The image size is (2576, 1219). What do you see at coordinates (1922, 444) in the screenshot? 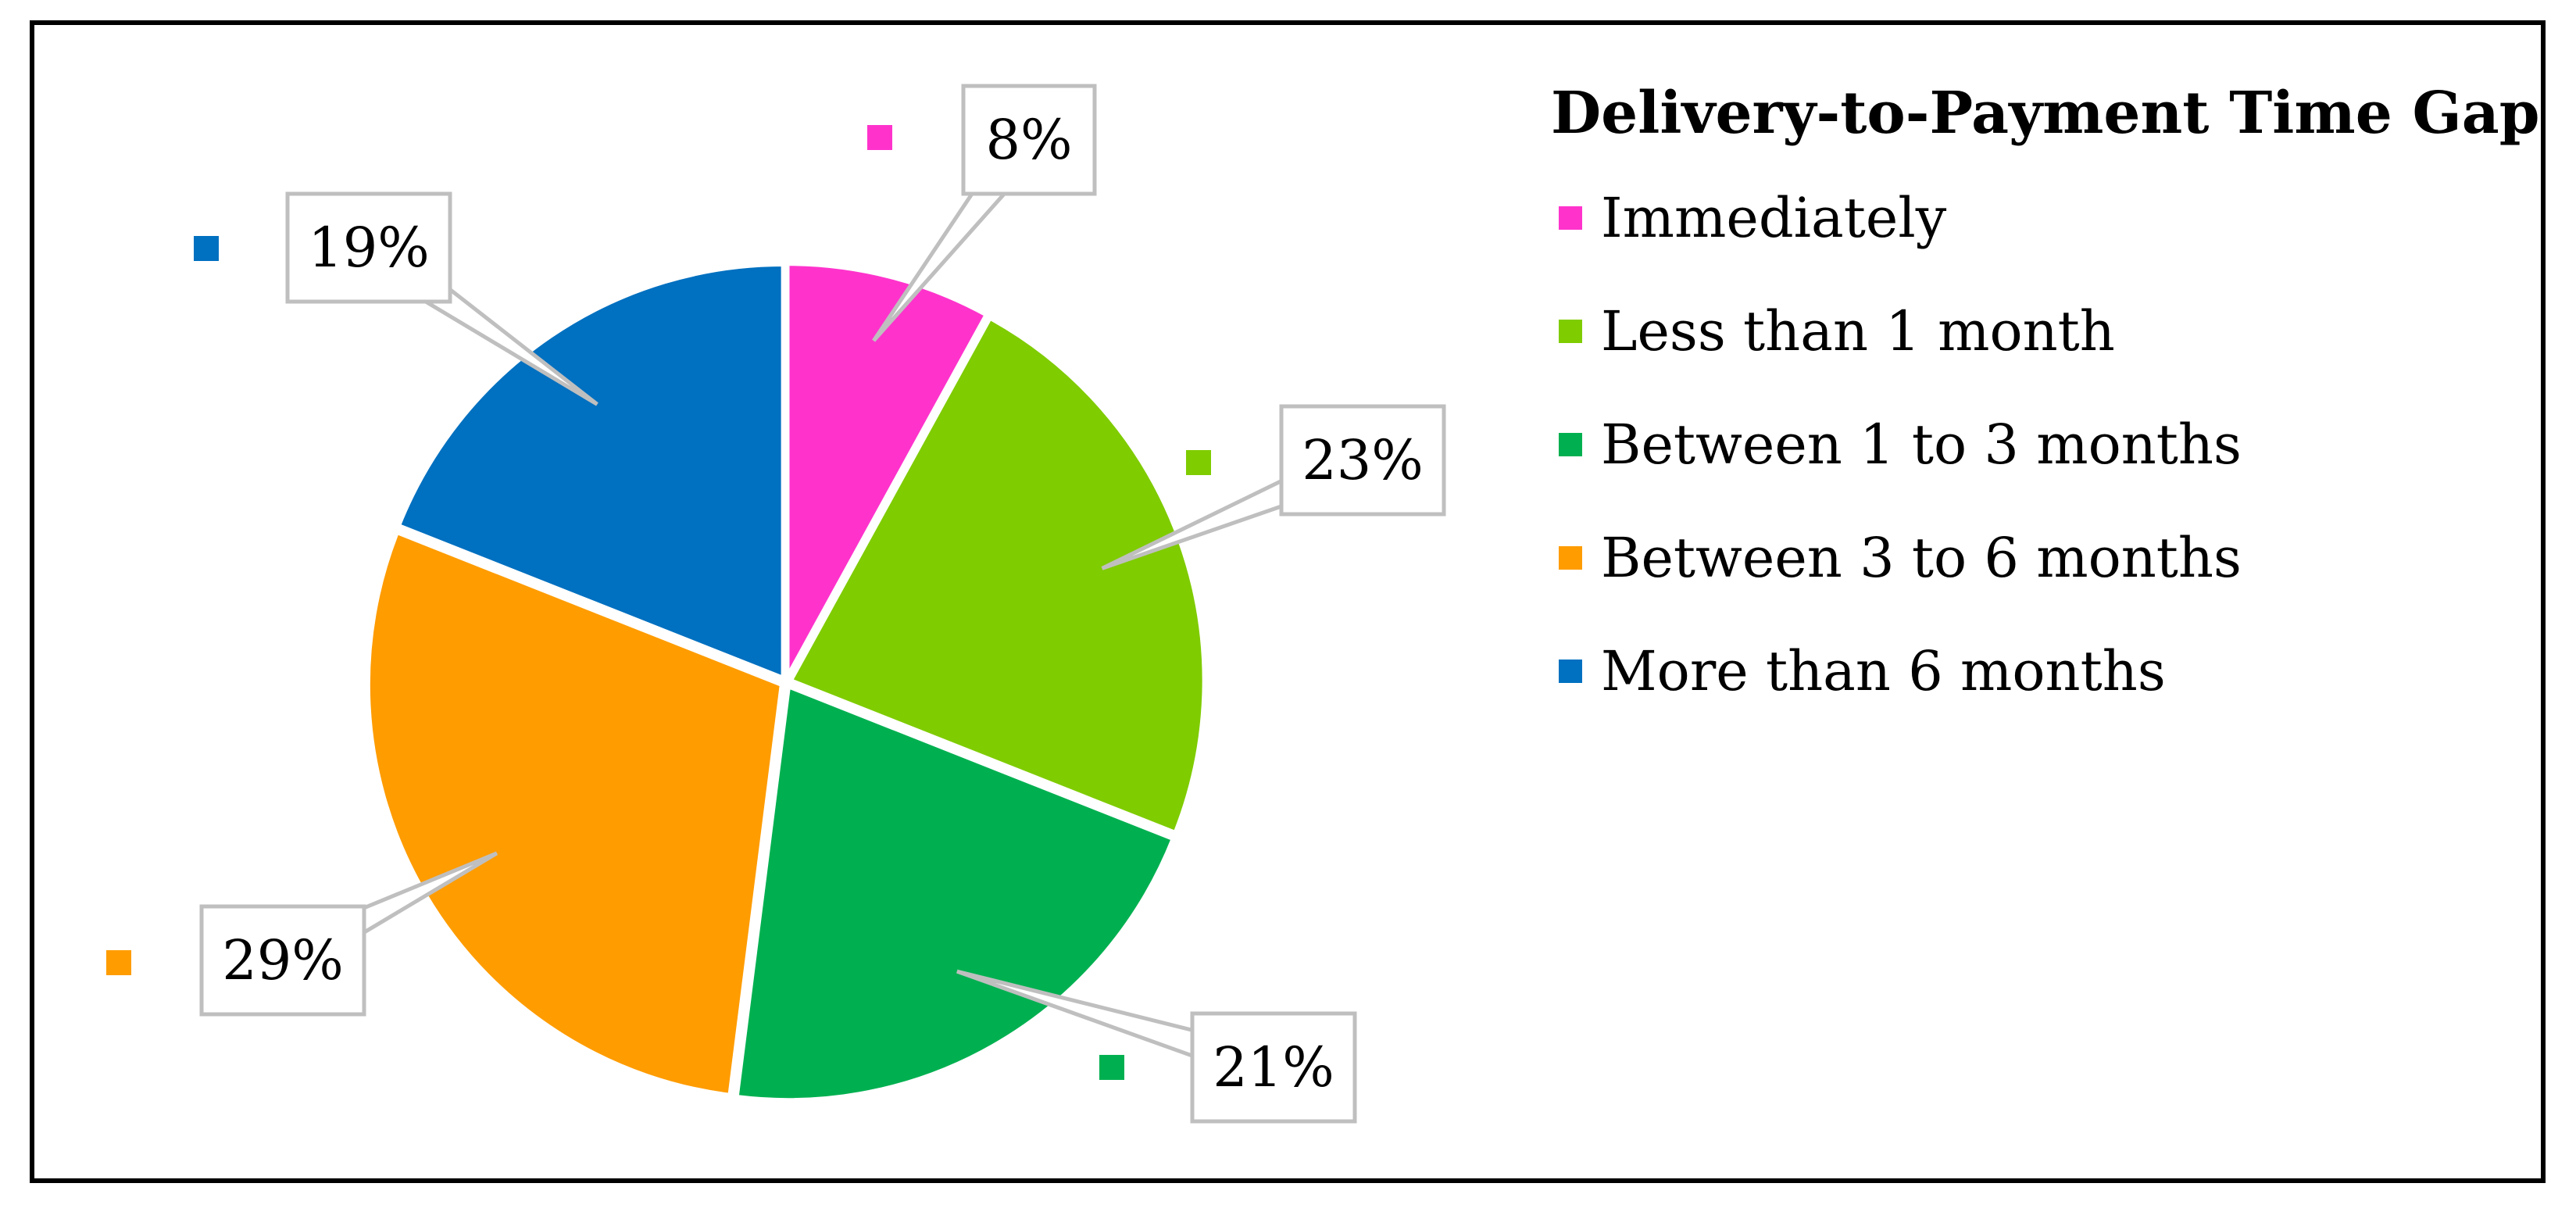
I see `legend-label: Between 1 to 3 months` at bounding box center [1922, 444].